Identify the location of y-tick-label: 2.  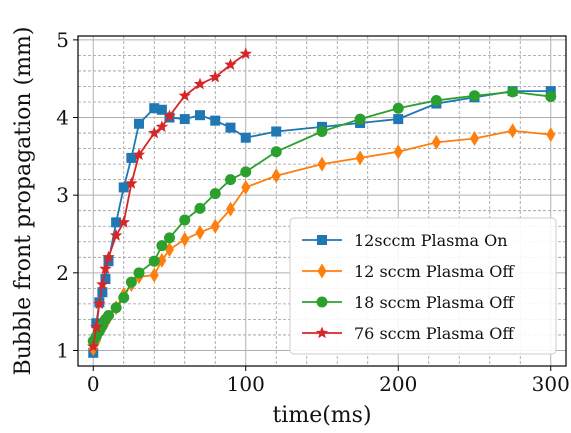
(62, 273).